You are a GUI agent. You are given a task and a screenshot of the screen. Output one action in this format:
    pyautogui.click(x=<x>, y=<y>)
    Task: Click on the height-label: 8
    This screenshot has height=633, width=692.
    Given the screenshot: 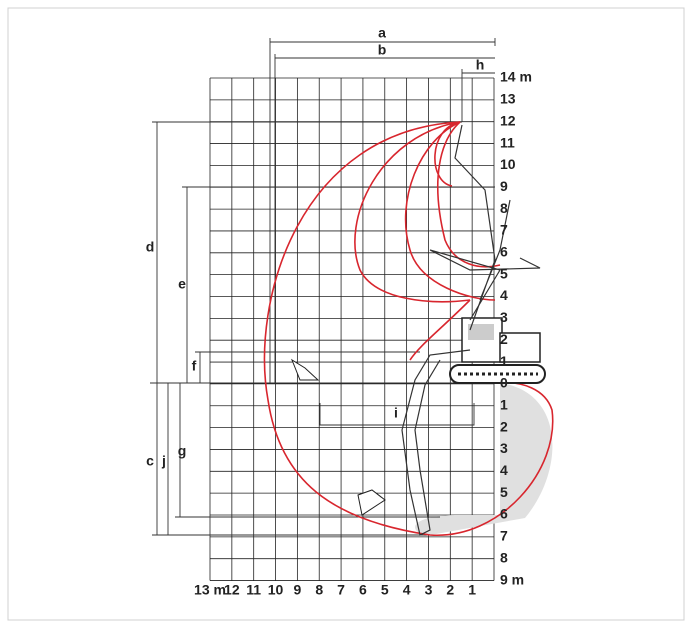 What is the action you would take?
    pyautogui.click(x=504, y=208)
    